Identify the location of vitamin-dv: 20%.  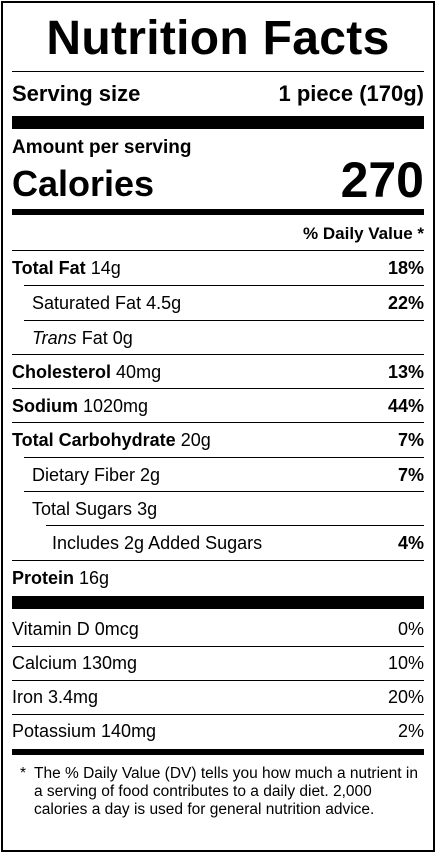
(405, 697).